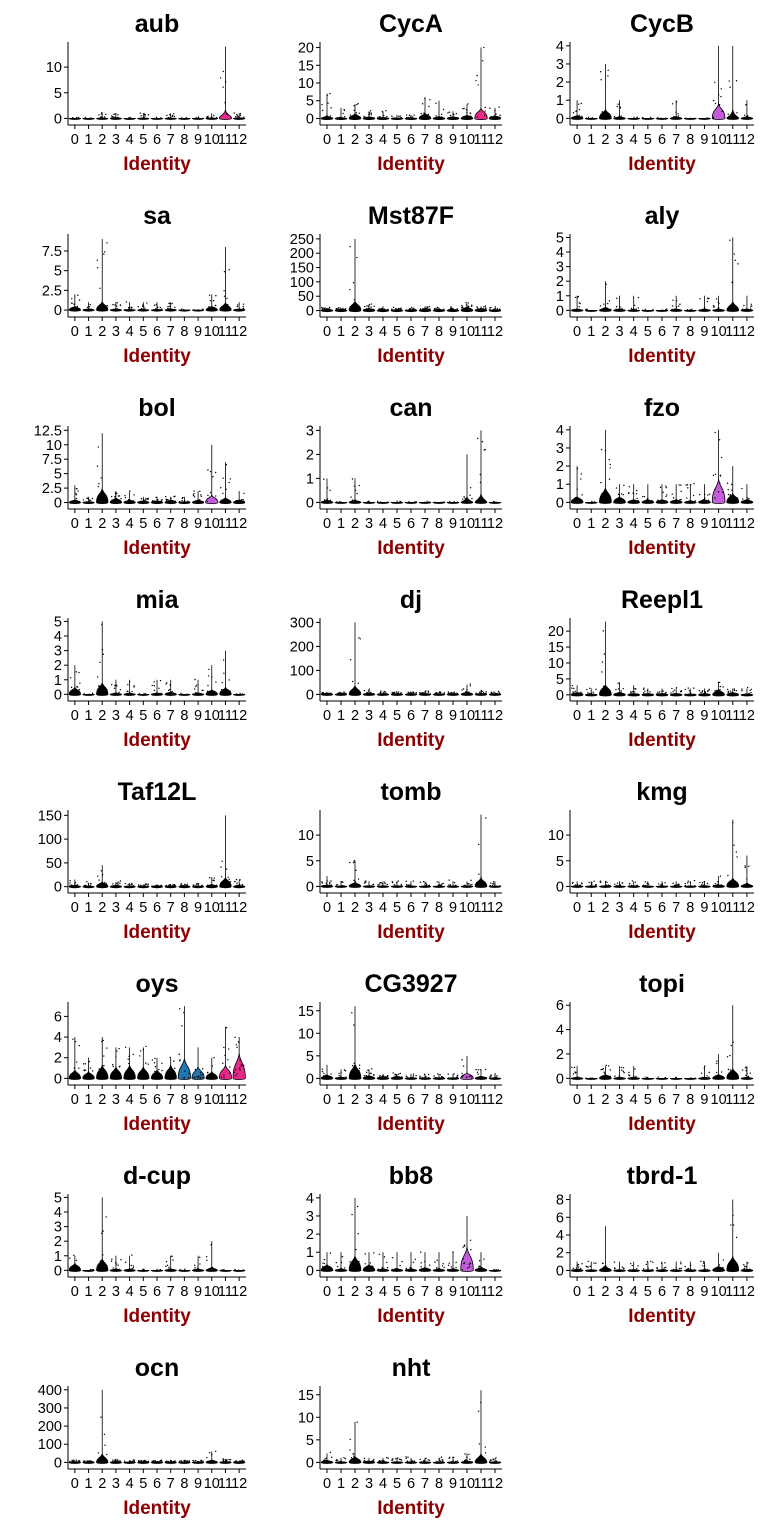 The height and width of the screenshot is (1536, 768). What do you see at coordinates (310, 1441) in the screenshot?
I see `y-tick-label: 5` at bounding box center [310, 1441].